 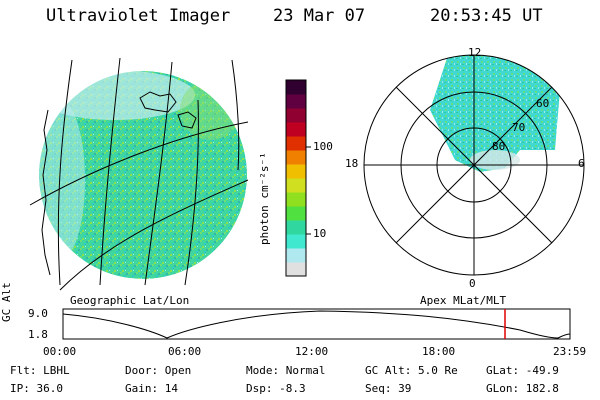 I want to click on mlt-label-12: 12, so click(x=475, y=52).